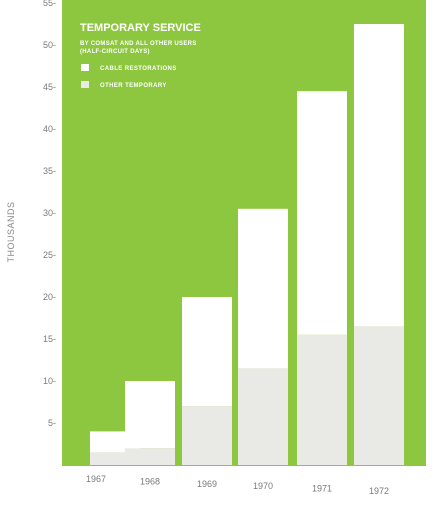 This screenshot has height=529, width=441. I want to click on bar-1968-other-temporary, so click(150, 456).